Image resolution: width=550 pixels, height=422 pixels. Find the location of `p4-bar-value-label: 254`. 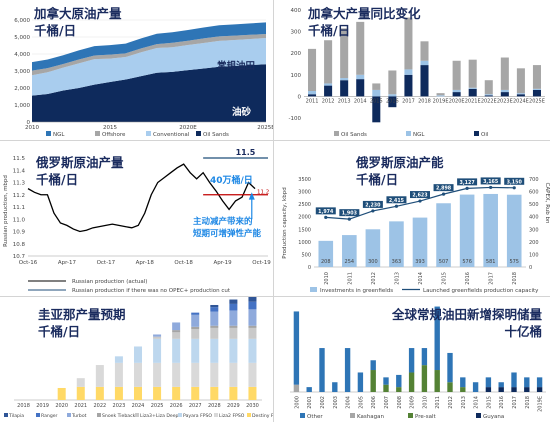

p4-bar-value-label: 254 is located at coordinates (350, 262).